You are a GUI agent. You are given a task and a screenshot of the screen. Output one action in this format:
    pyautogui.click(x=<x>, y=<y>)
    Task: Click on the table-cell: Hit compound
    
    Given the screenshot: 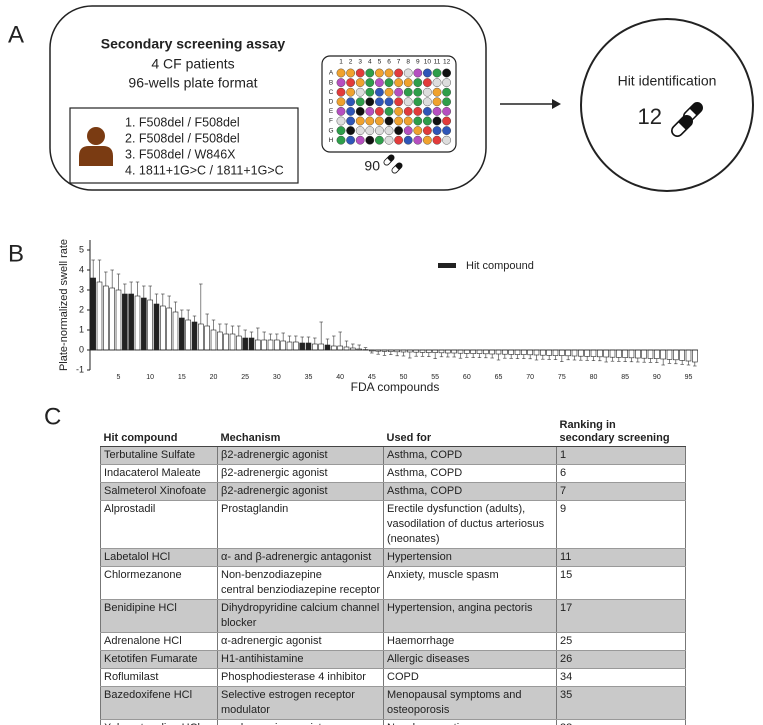 What is the action you would take?
    pyautogui.click(x=159, y=432)
    